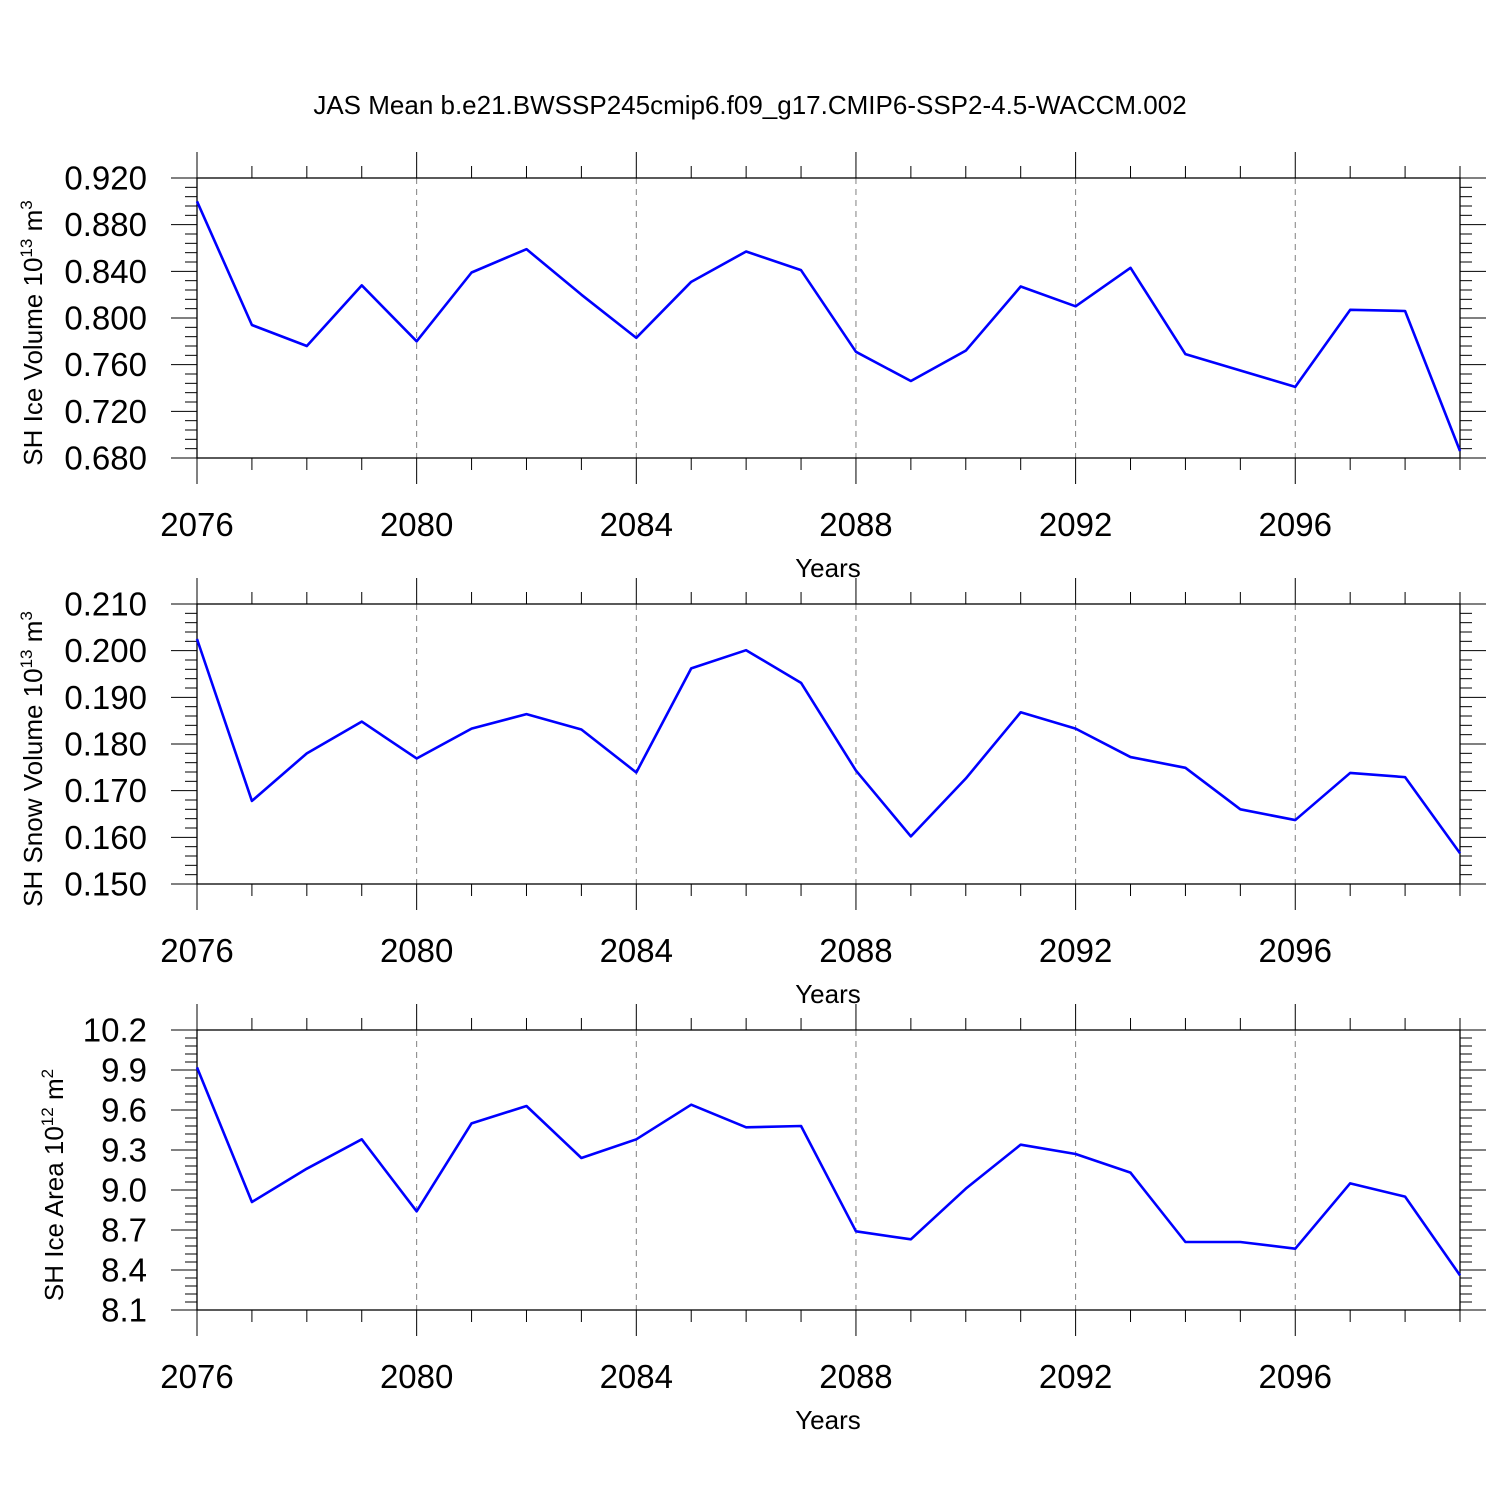 The height and width of the screenshot is (1500, 1500). Describe the element at coordinates (105, 650) in the screenshot. I see `y-tick-label: 0.200` at that location.